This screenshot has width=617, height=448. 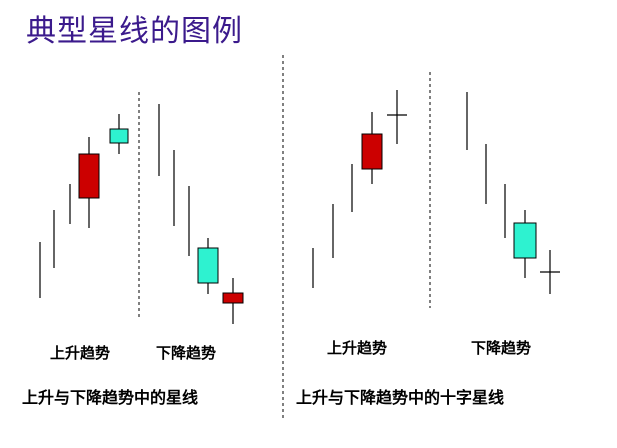 I want to click on label-left-downtrend: 下降趋势, so click(x=186, y=353).